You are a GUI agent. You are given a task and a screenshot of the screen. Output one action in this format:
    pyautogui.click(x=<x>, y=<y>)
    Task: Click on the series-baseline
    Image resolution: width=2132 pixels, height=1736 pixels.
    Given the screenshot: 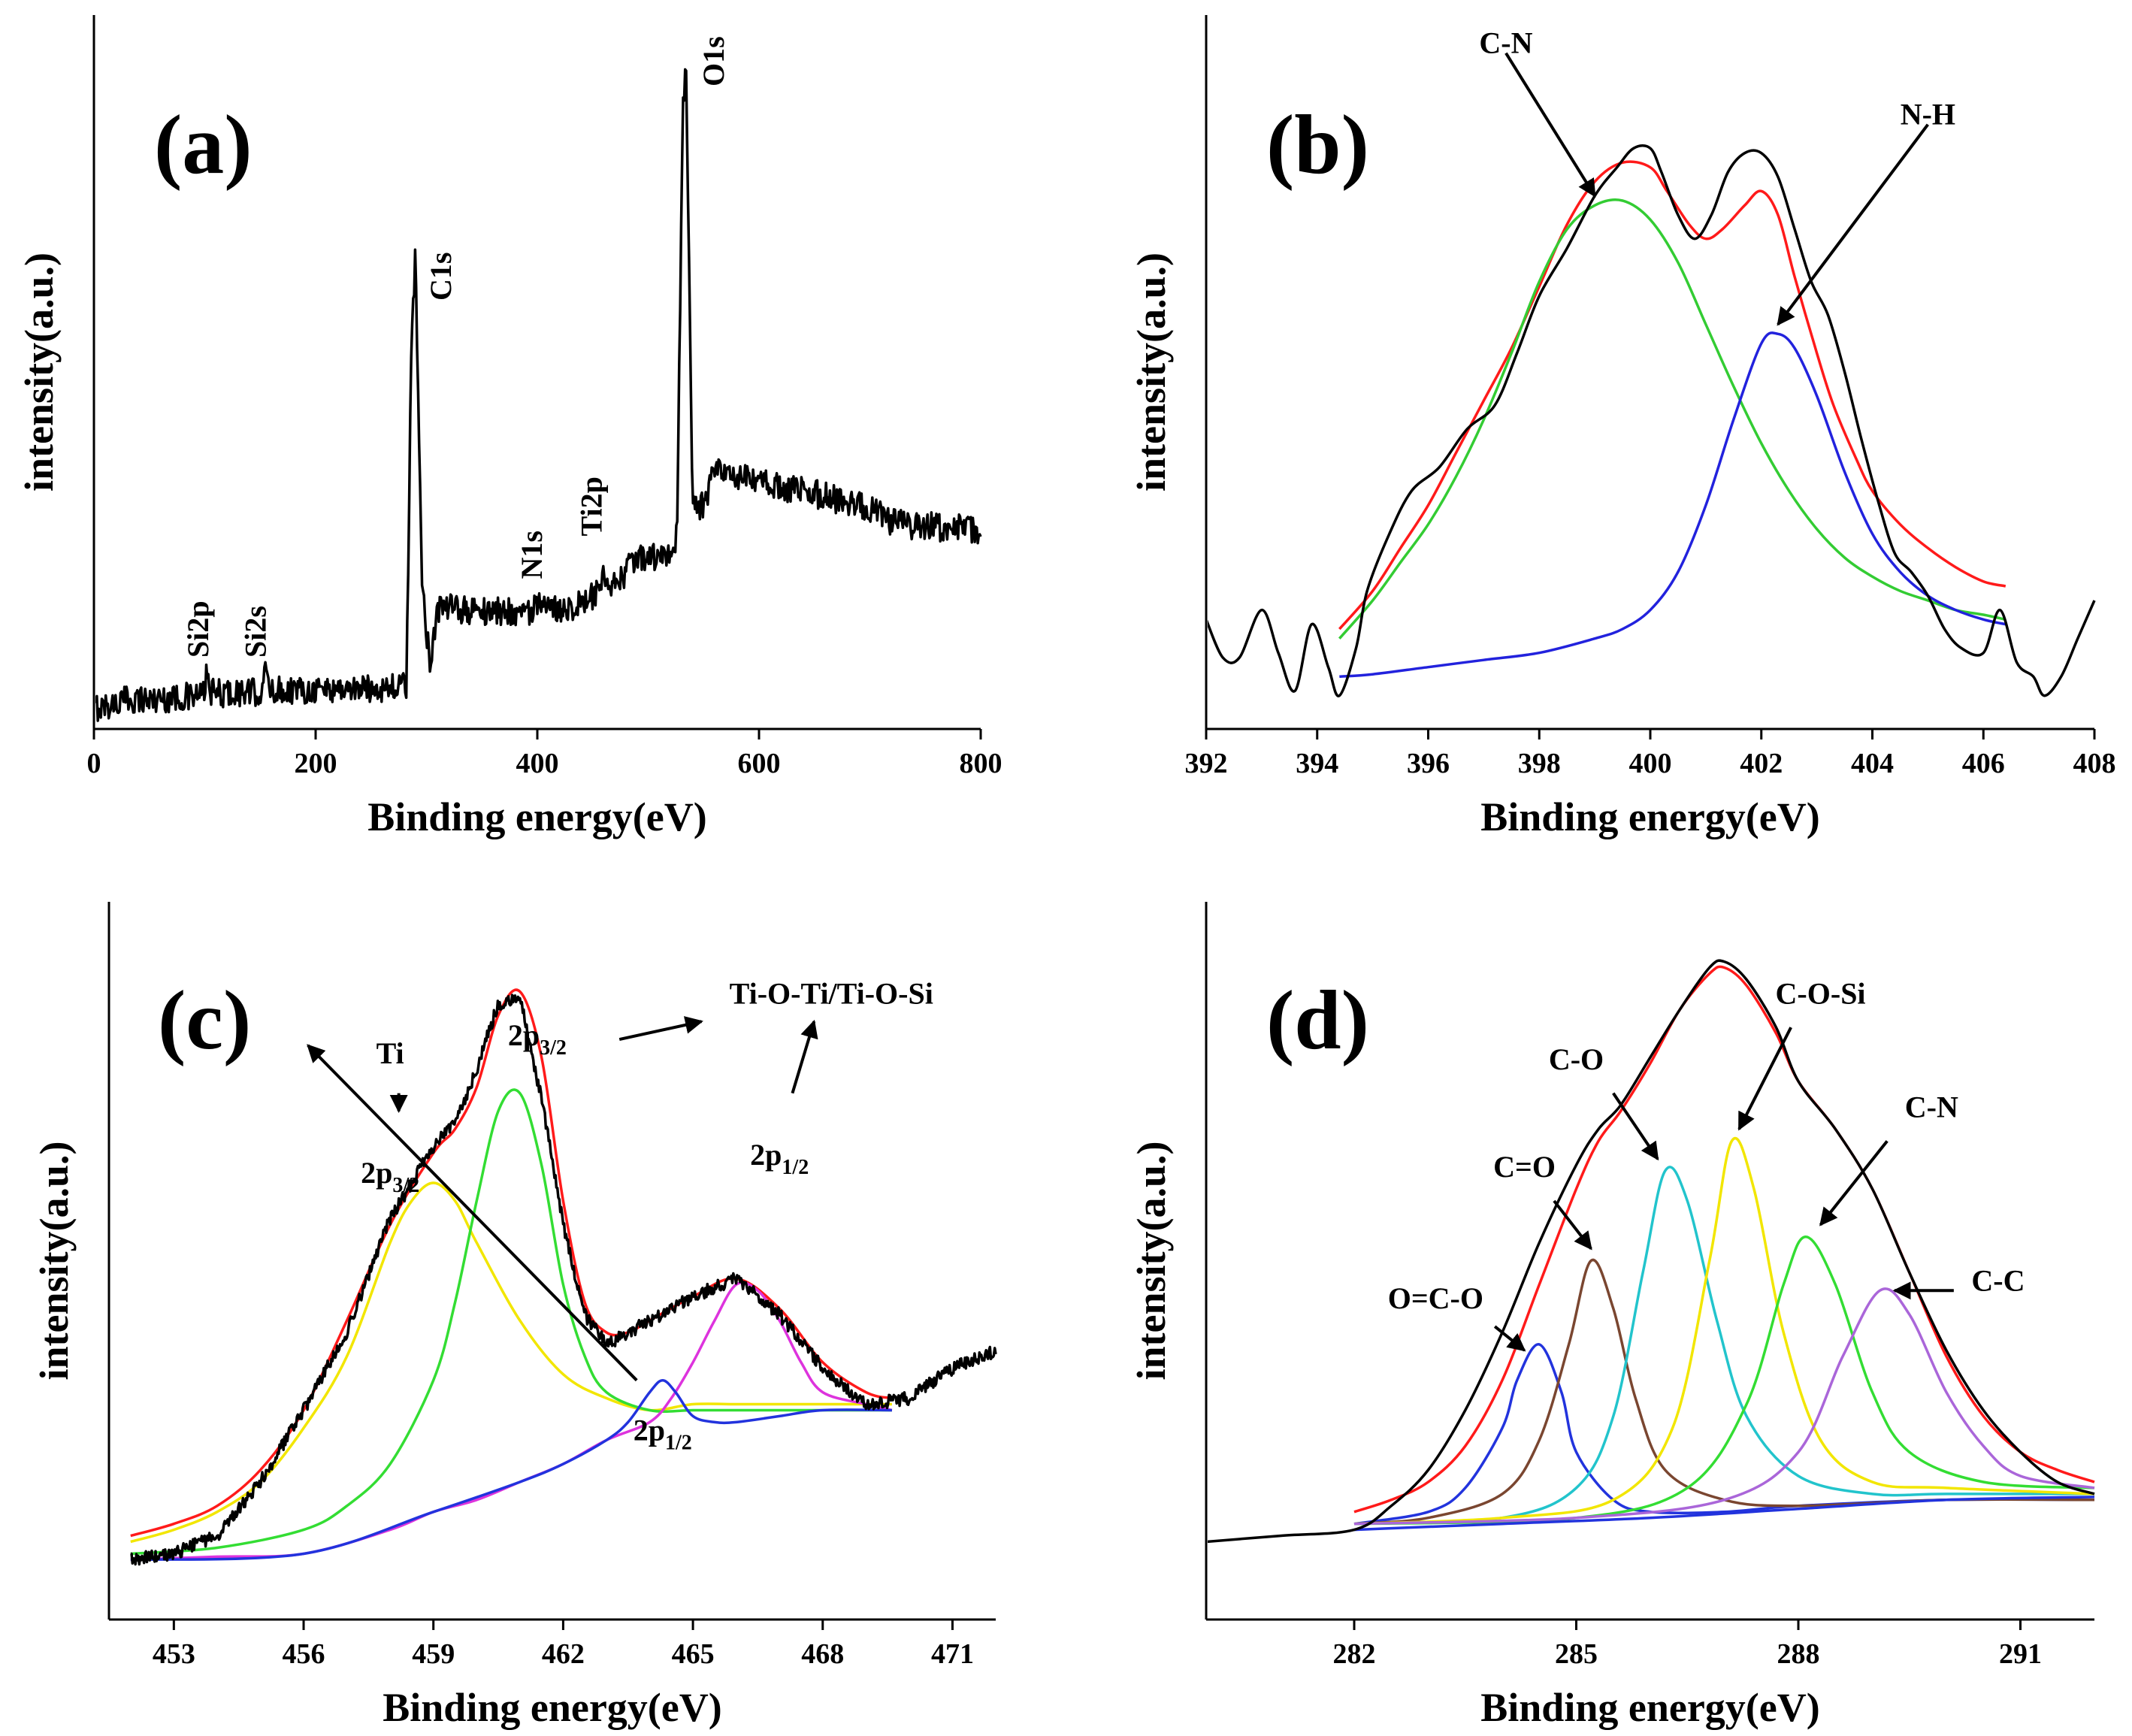 What is the action you would take?
    pyautogui.click(x=1724, y=1514)
    